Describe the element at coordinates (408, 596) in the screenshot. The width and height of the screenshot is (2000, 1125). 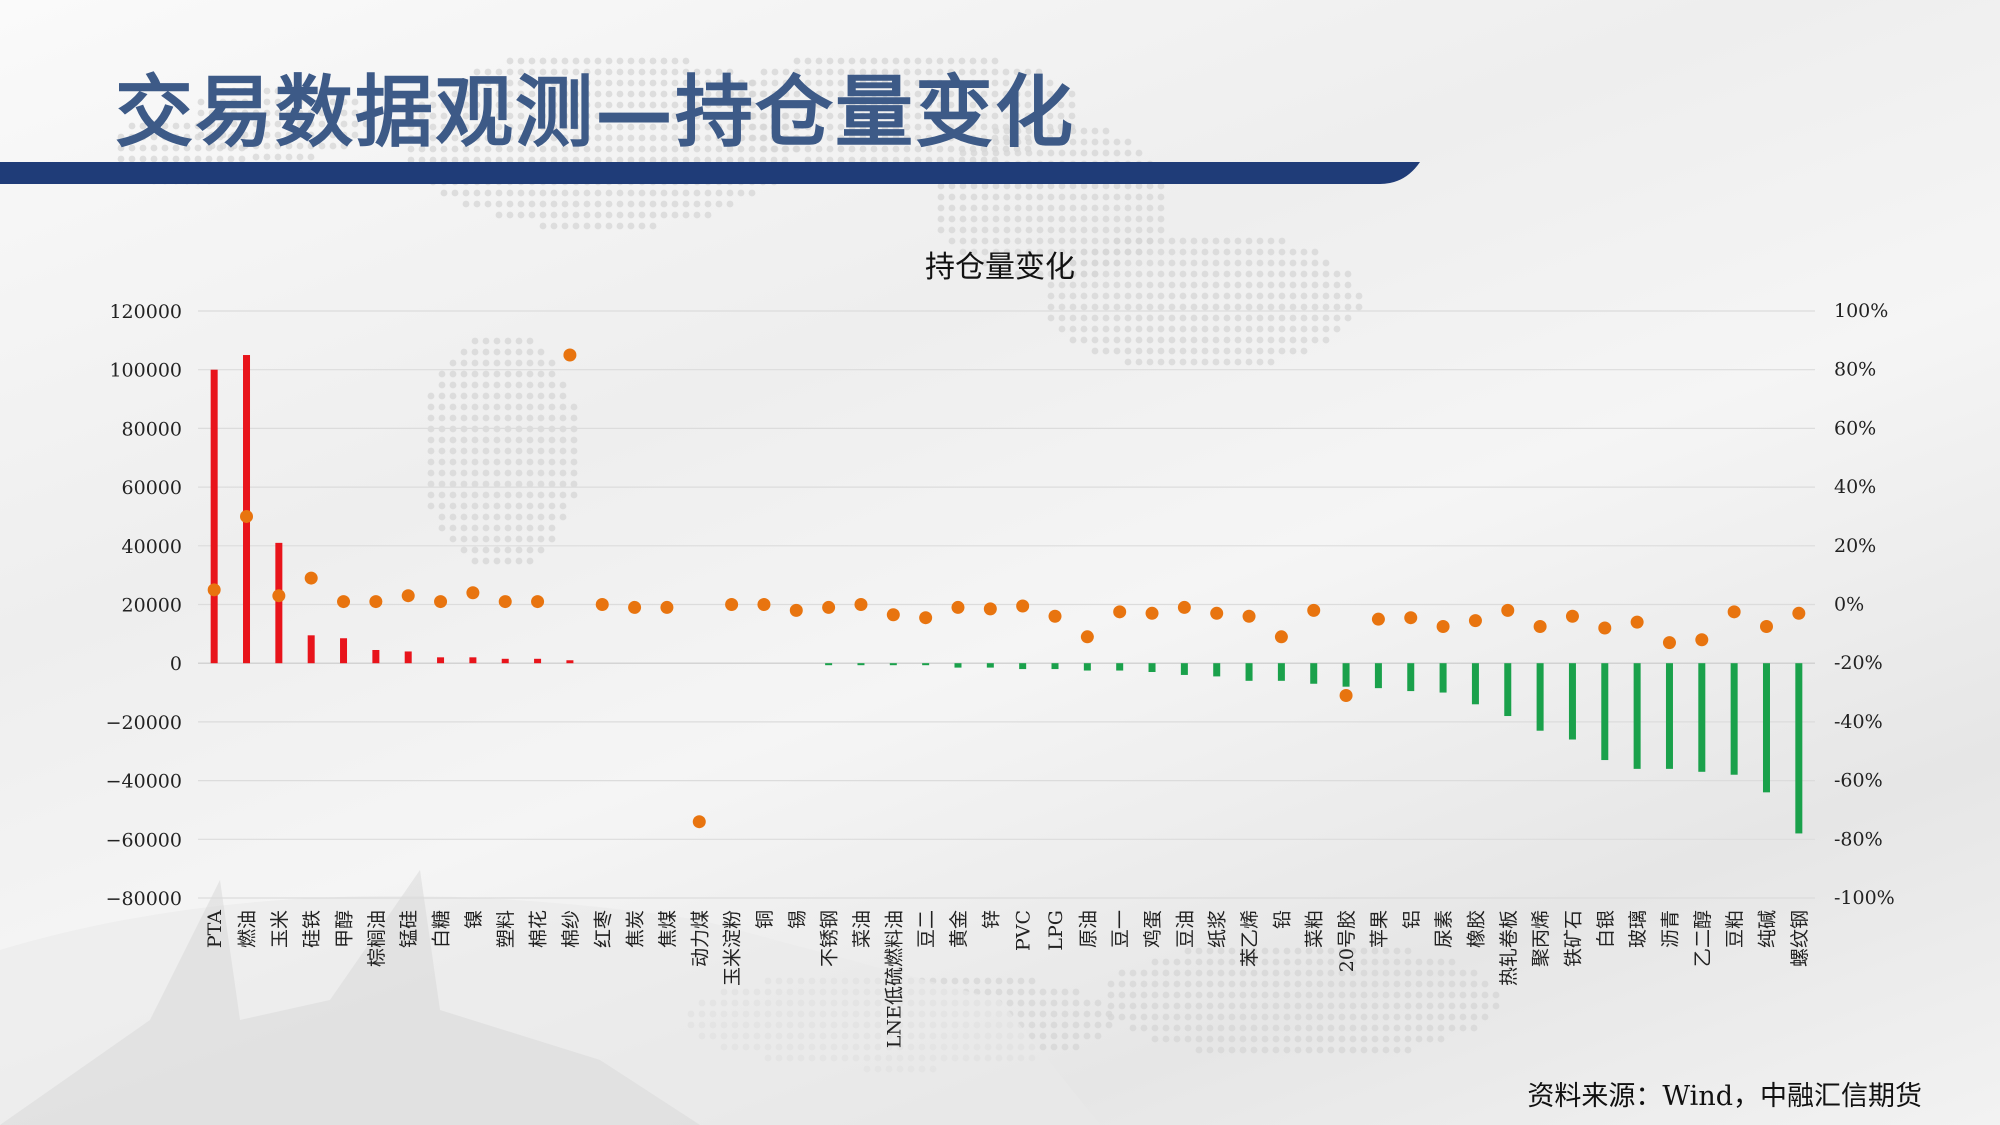
I see `dot-锰硅` at that location.